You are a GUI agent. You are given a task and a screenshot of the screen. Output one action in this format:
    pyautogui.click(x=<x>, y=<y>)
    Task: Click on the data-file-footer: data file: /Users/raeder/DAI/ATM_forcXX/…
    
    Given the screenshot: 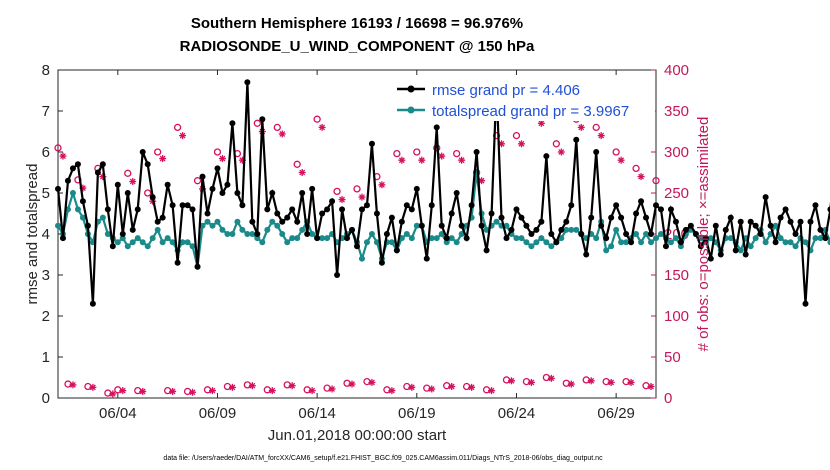 What is the action you would take?
    pyautogui.click(x=383, y=458)
    